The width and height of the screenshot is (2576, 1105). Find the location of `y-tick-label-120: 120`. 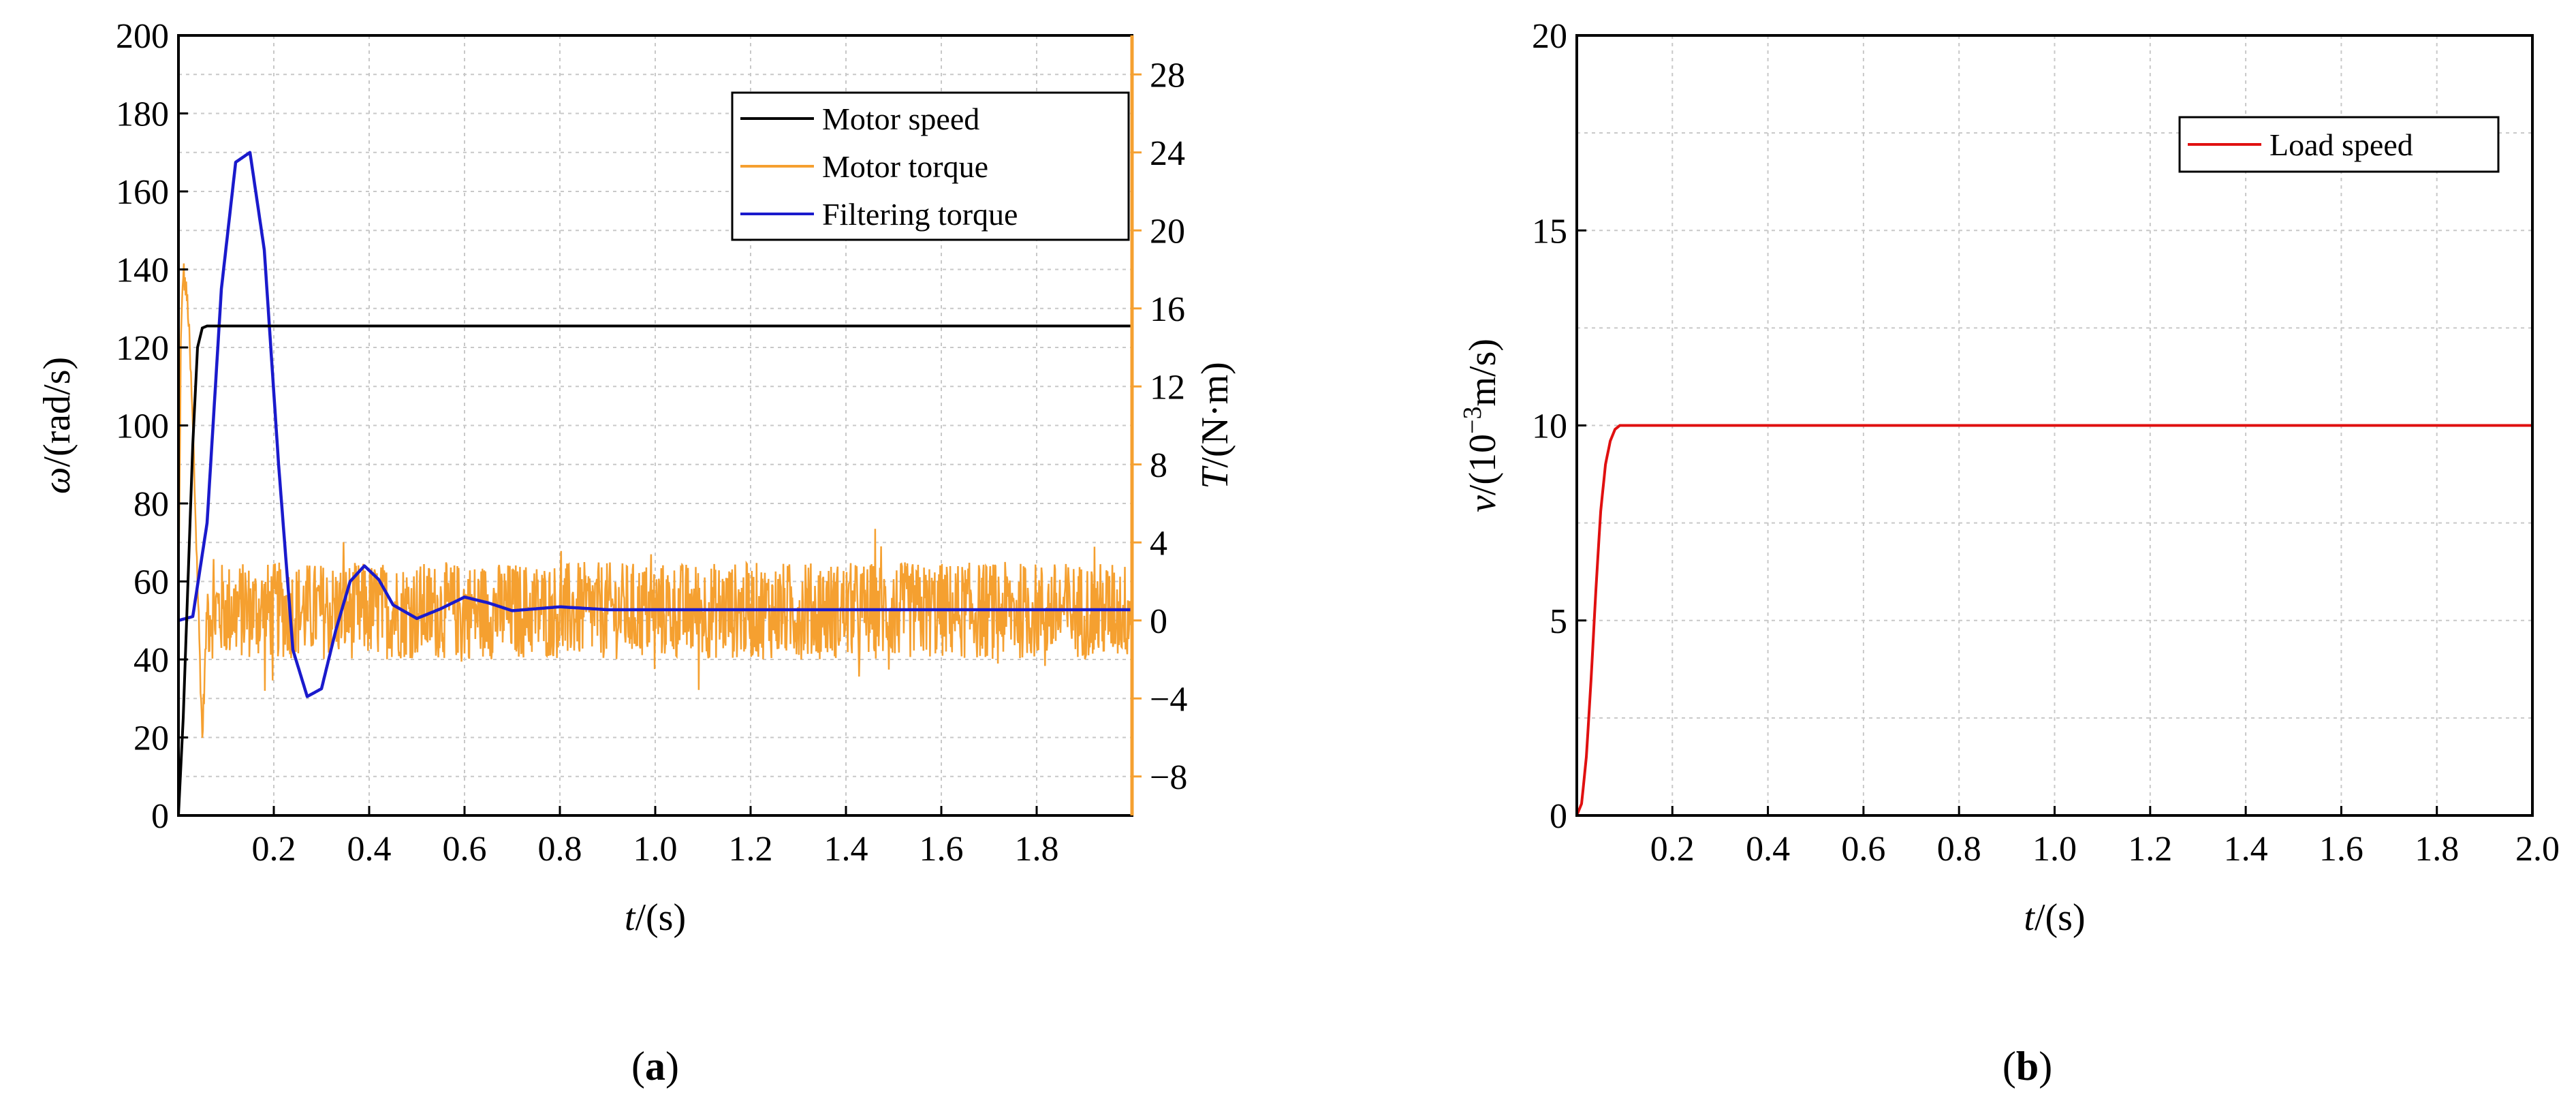

y-tick-label-120: 120 is located at coordinates (142, 348).